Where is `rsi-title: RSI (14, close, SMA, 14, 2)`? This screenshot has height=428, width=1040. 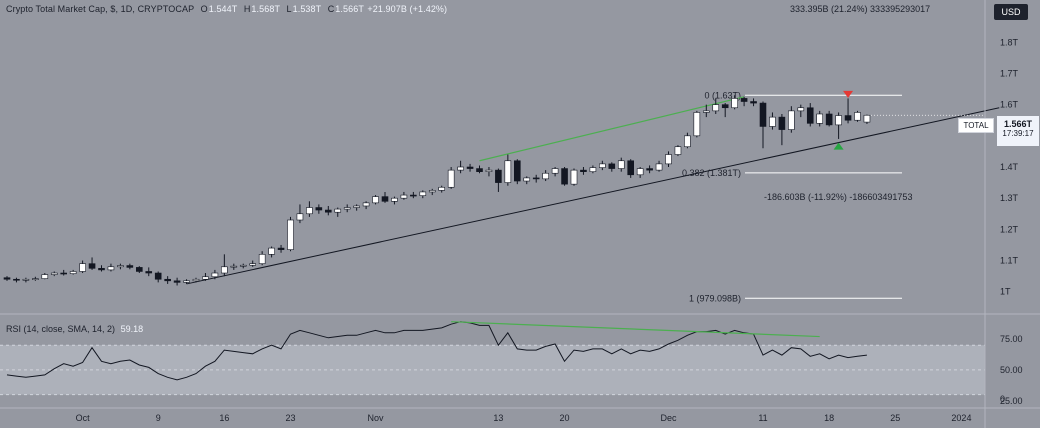 rsi-title: RSI (14, close, SMA, 14, 2) is located at coordinates (61, 329).